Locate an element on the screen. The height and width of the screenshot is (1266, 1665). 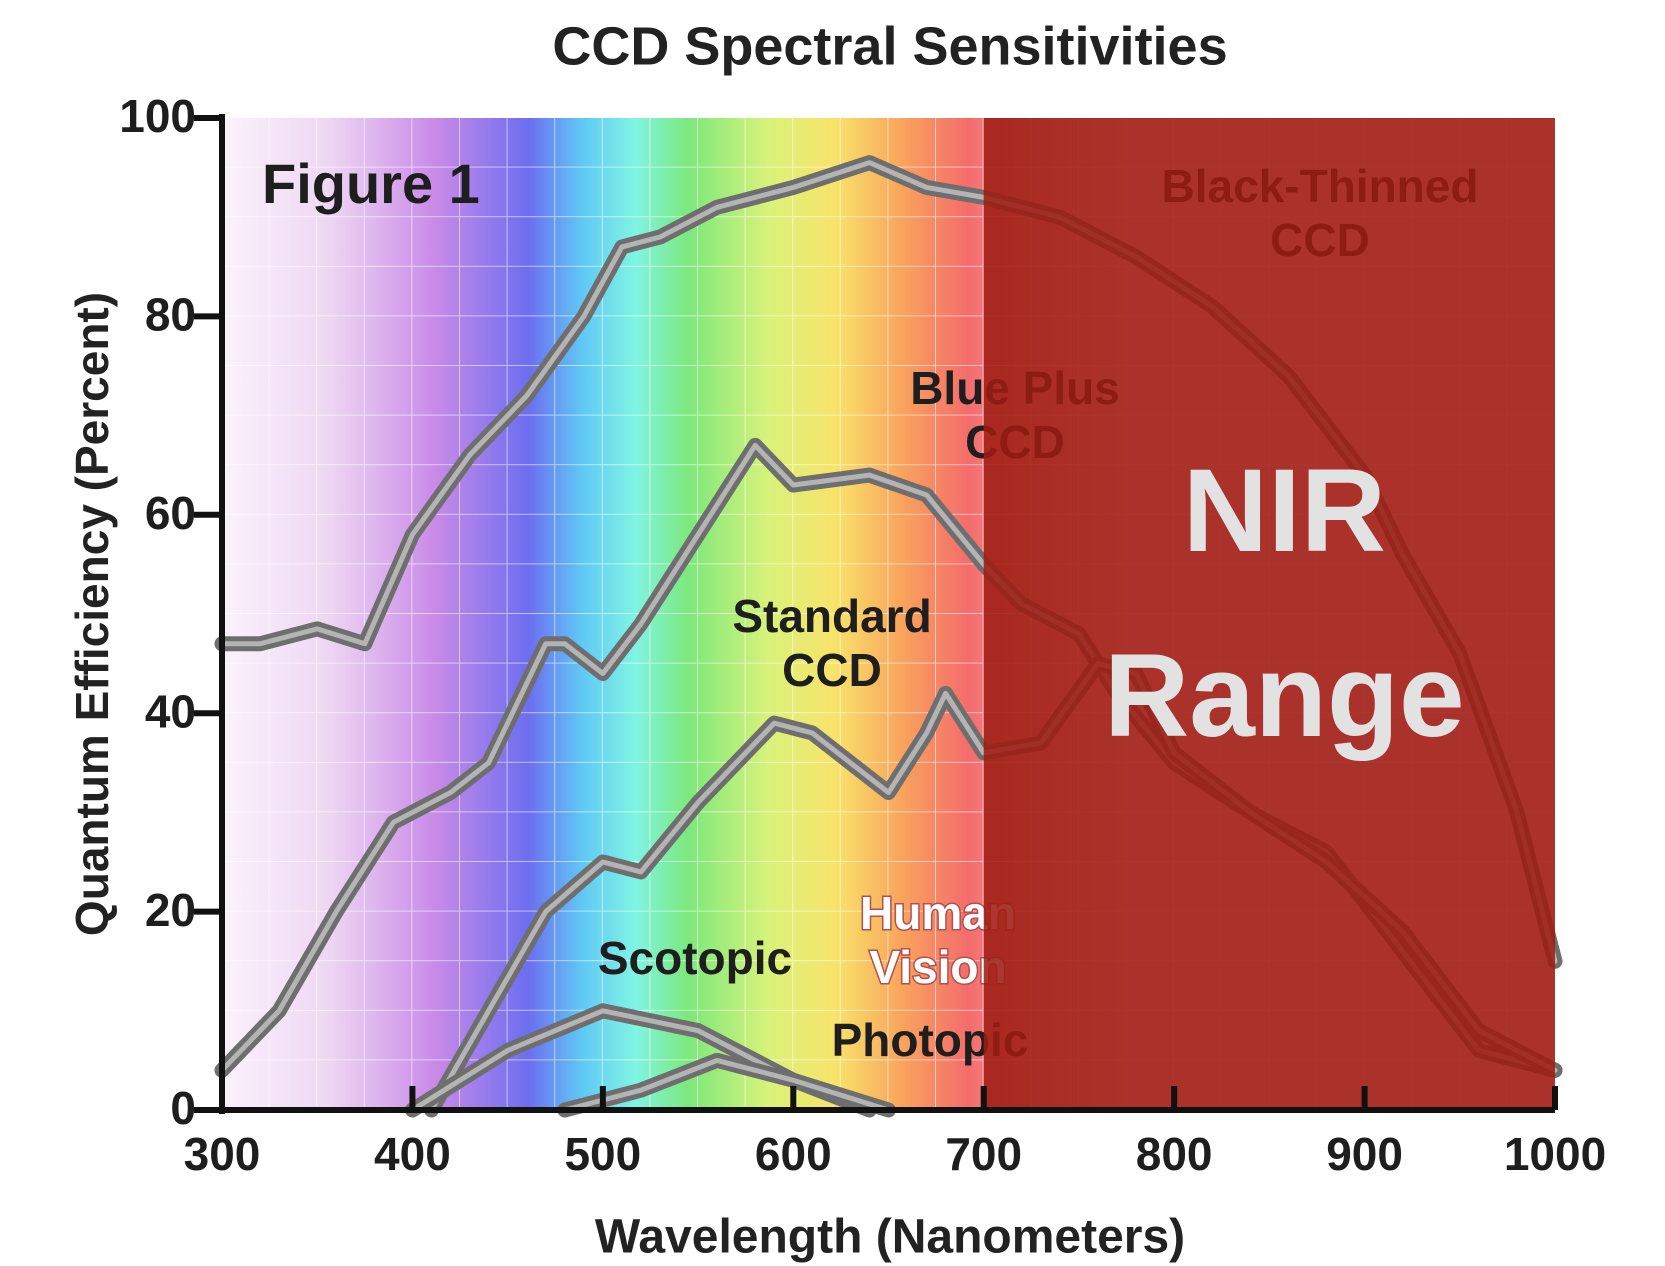
y-tick-label: 100 is located at coordinates (157, 116).